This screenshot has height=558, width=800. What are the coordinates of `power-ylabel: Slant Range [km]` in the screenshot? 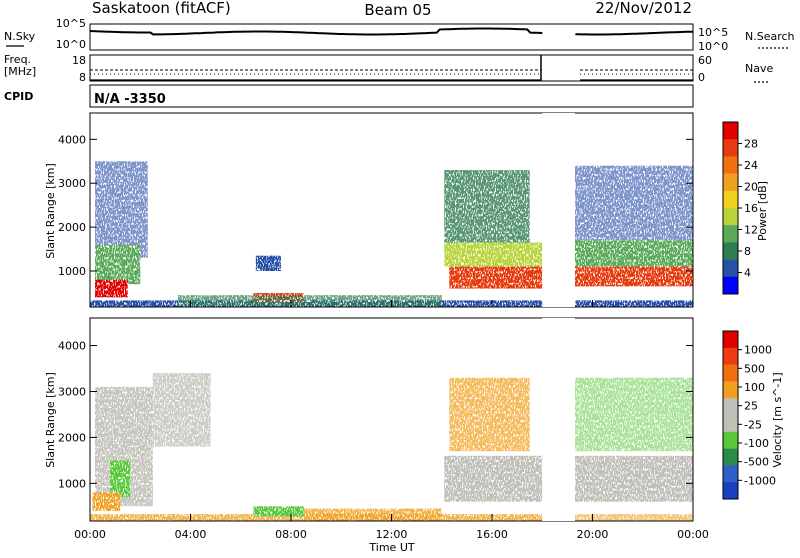 It's located at (50, 211).